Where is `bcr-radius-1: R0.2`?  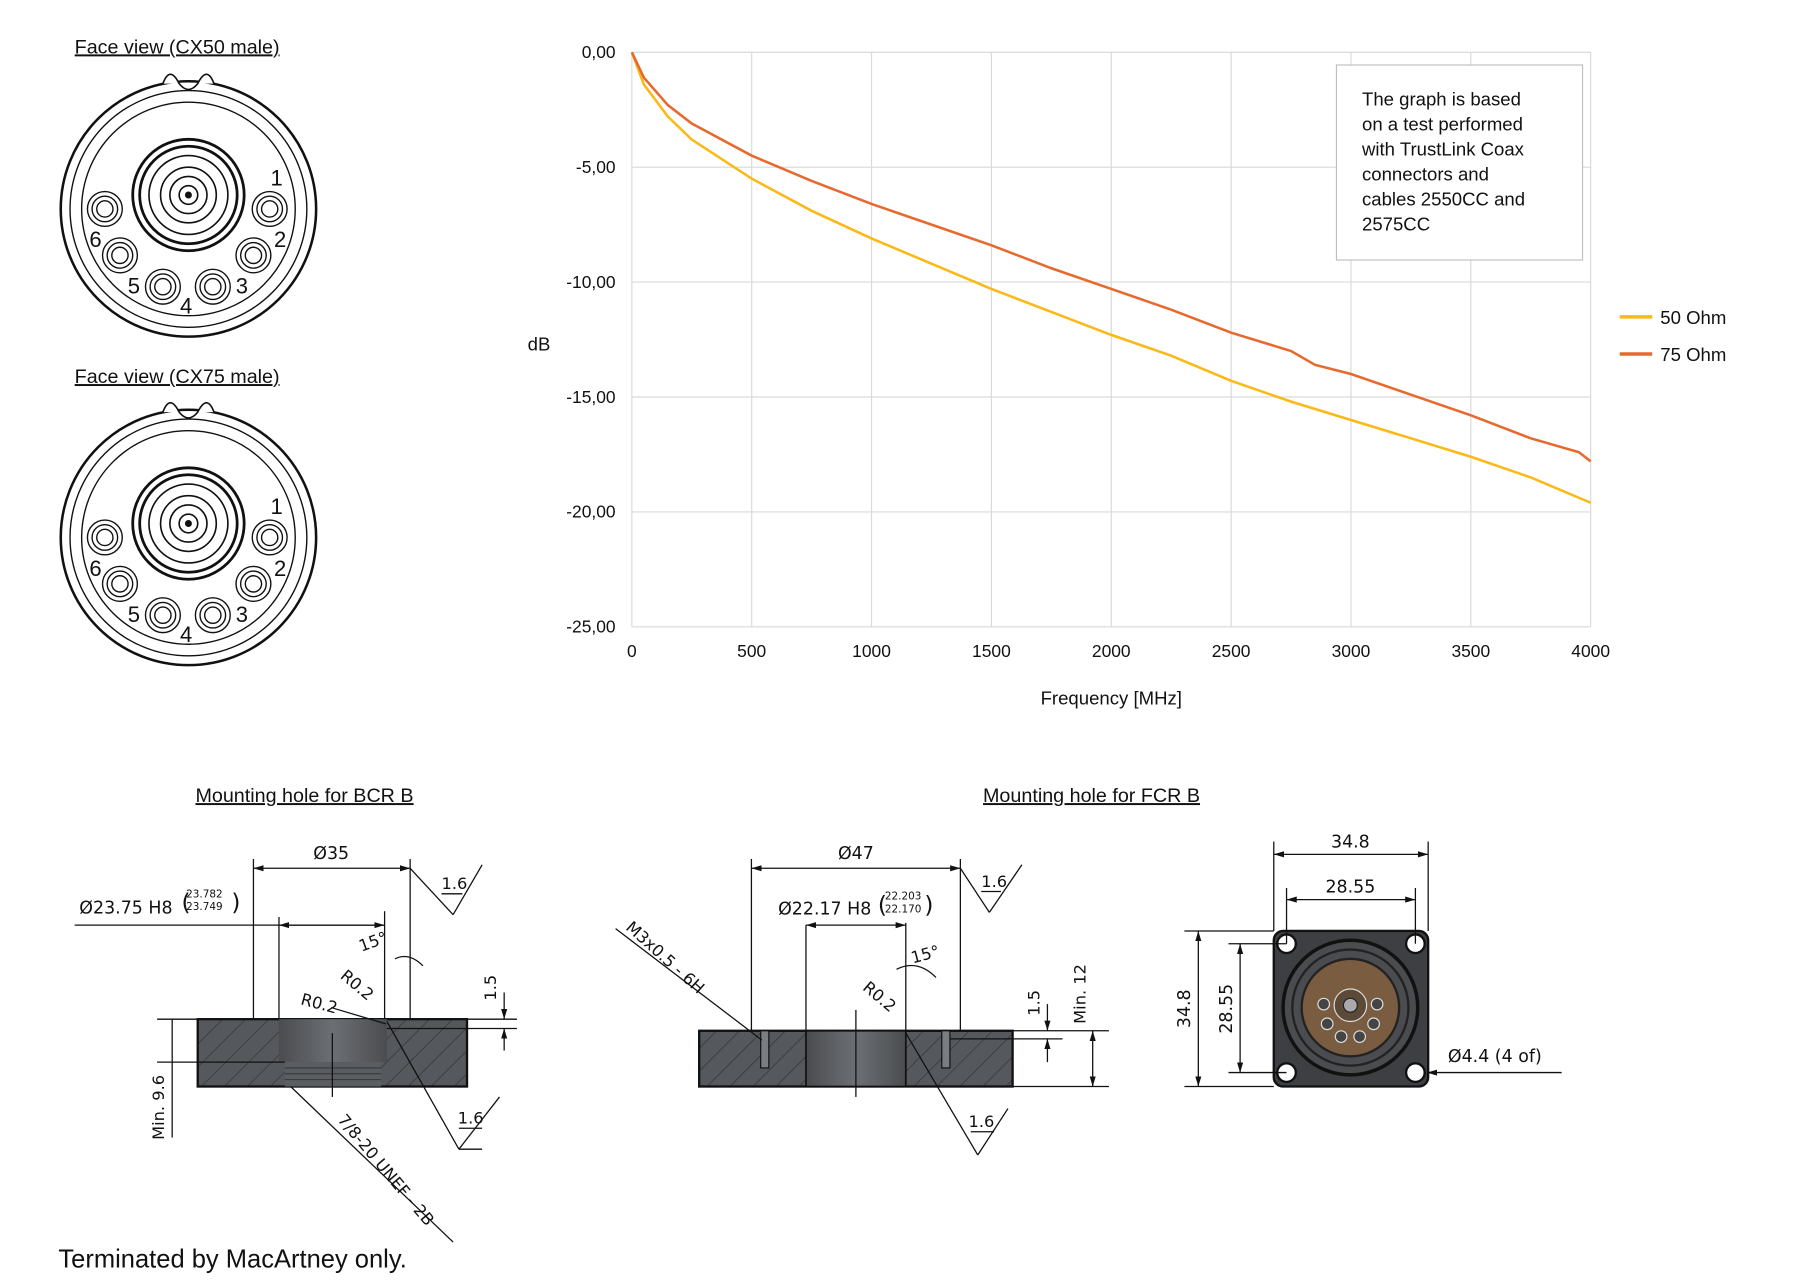
bcr-radius-1: R0.2 is located at coordinates (357, 985).